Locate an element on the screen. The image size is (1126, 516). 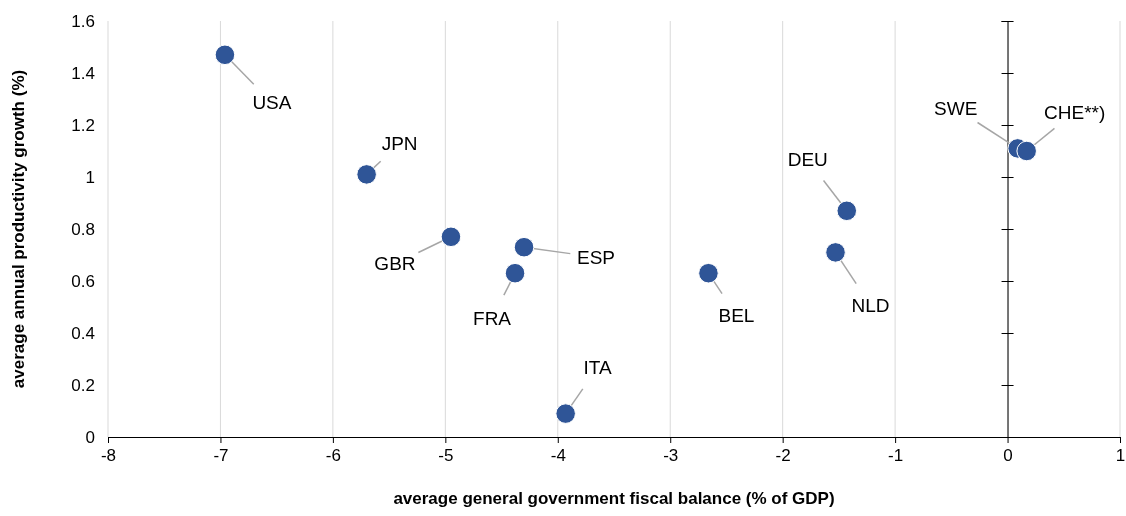
annotation: NLD is located at coordinates (870, 306).